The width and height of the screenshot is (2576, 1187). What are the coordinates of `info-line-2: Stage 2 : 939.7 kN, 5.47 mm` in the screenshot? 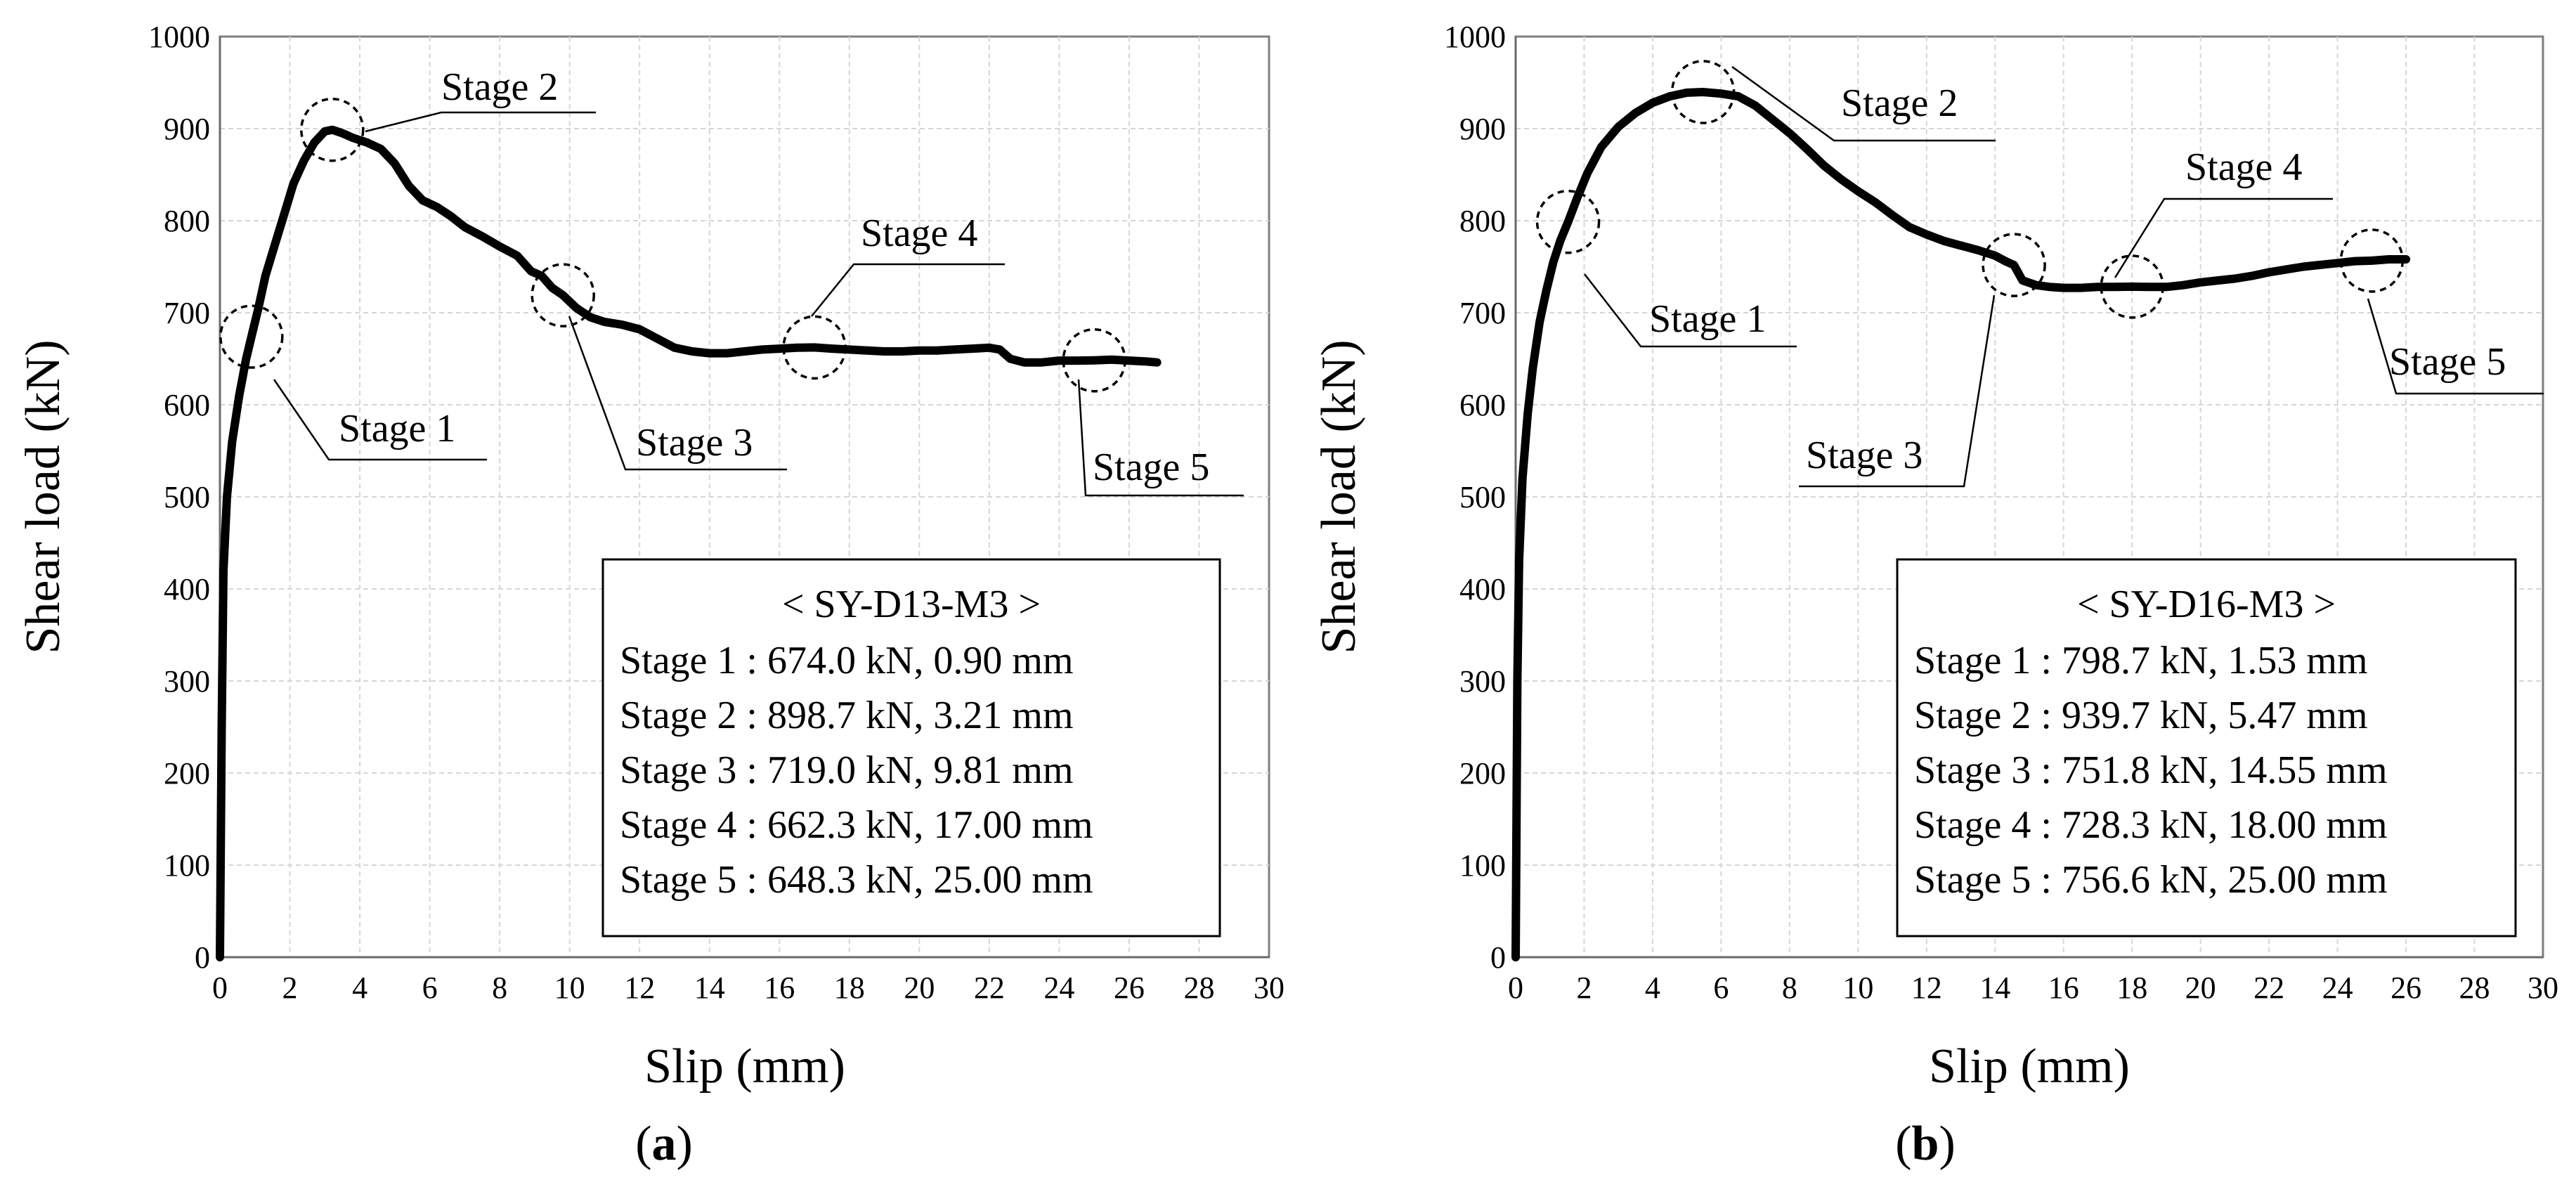 It's located at (2141, 715).